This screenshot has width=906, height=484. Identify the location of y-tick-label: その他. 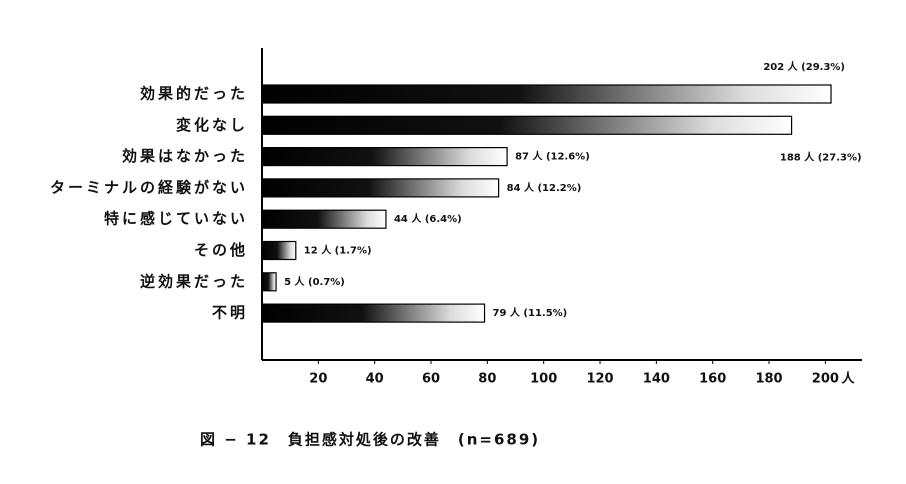
(221, 250).